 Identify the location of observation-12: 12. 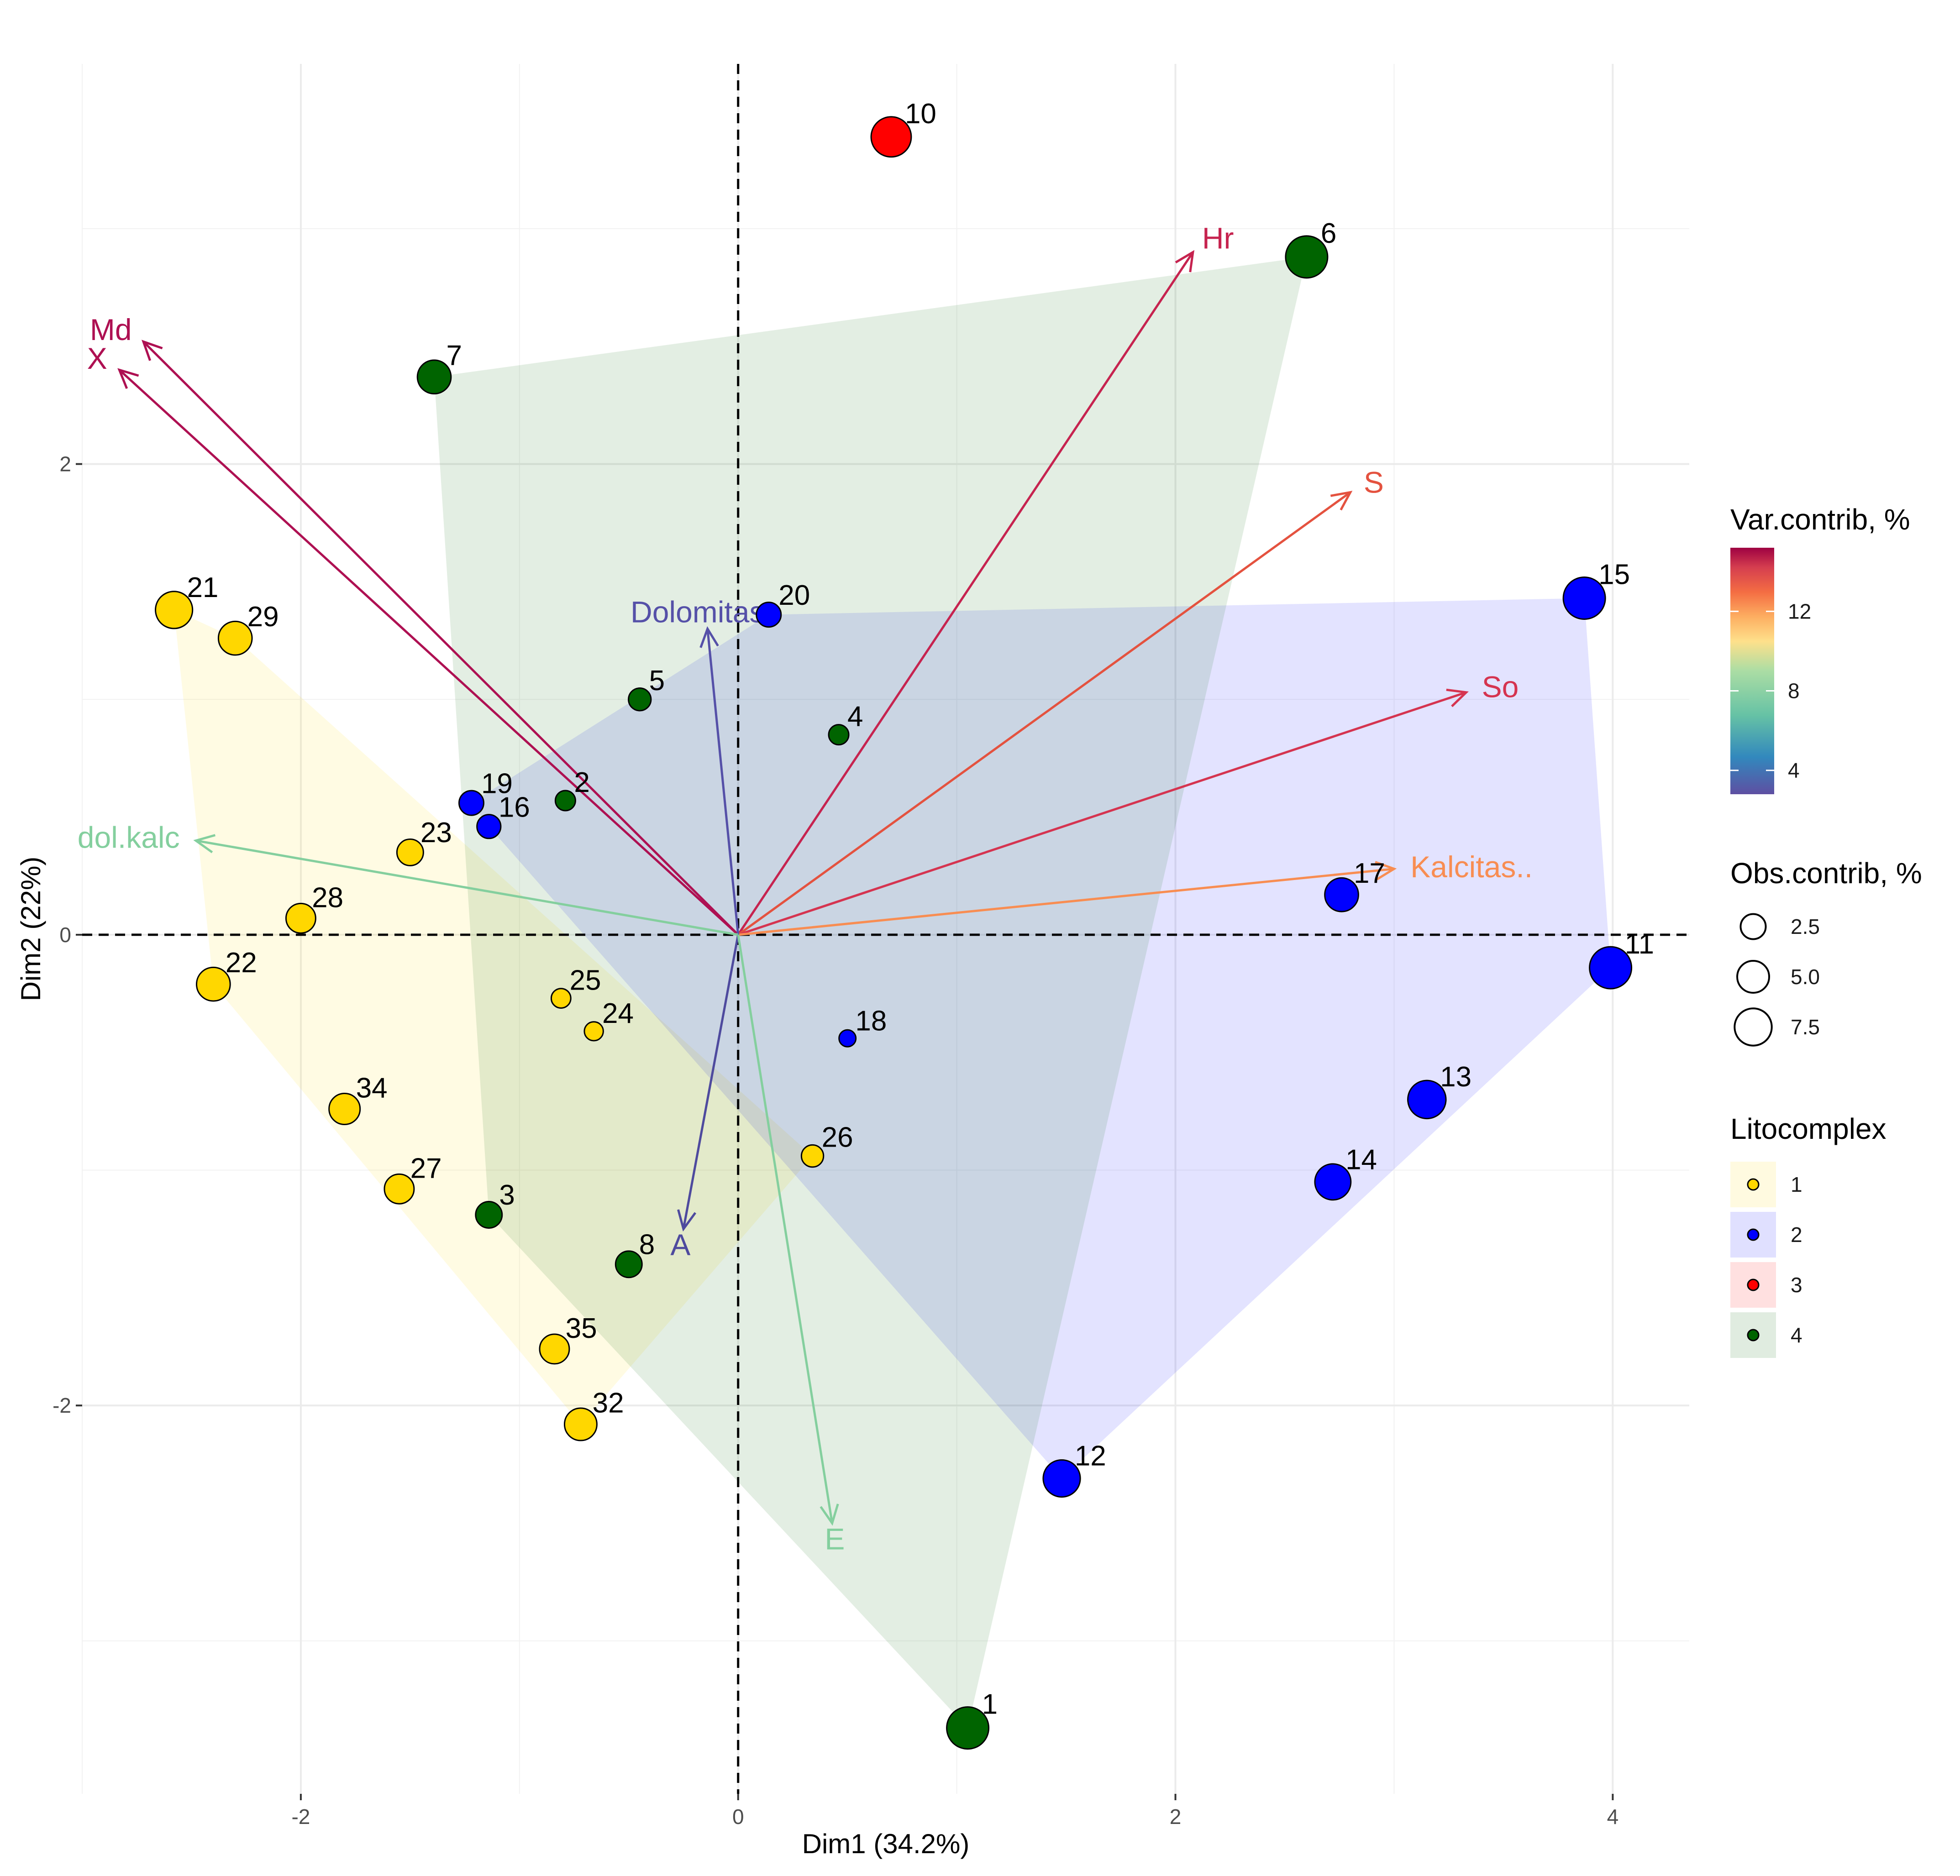
(1074, 1469).